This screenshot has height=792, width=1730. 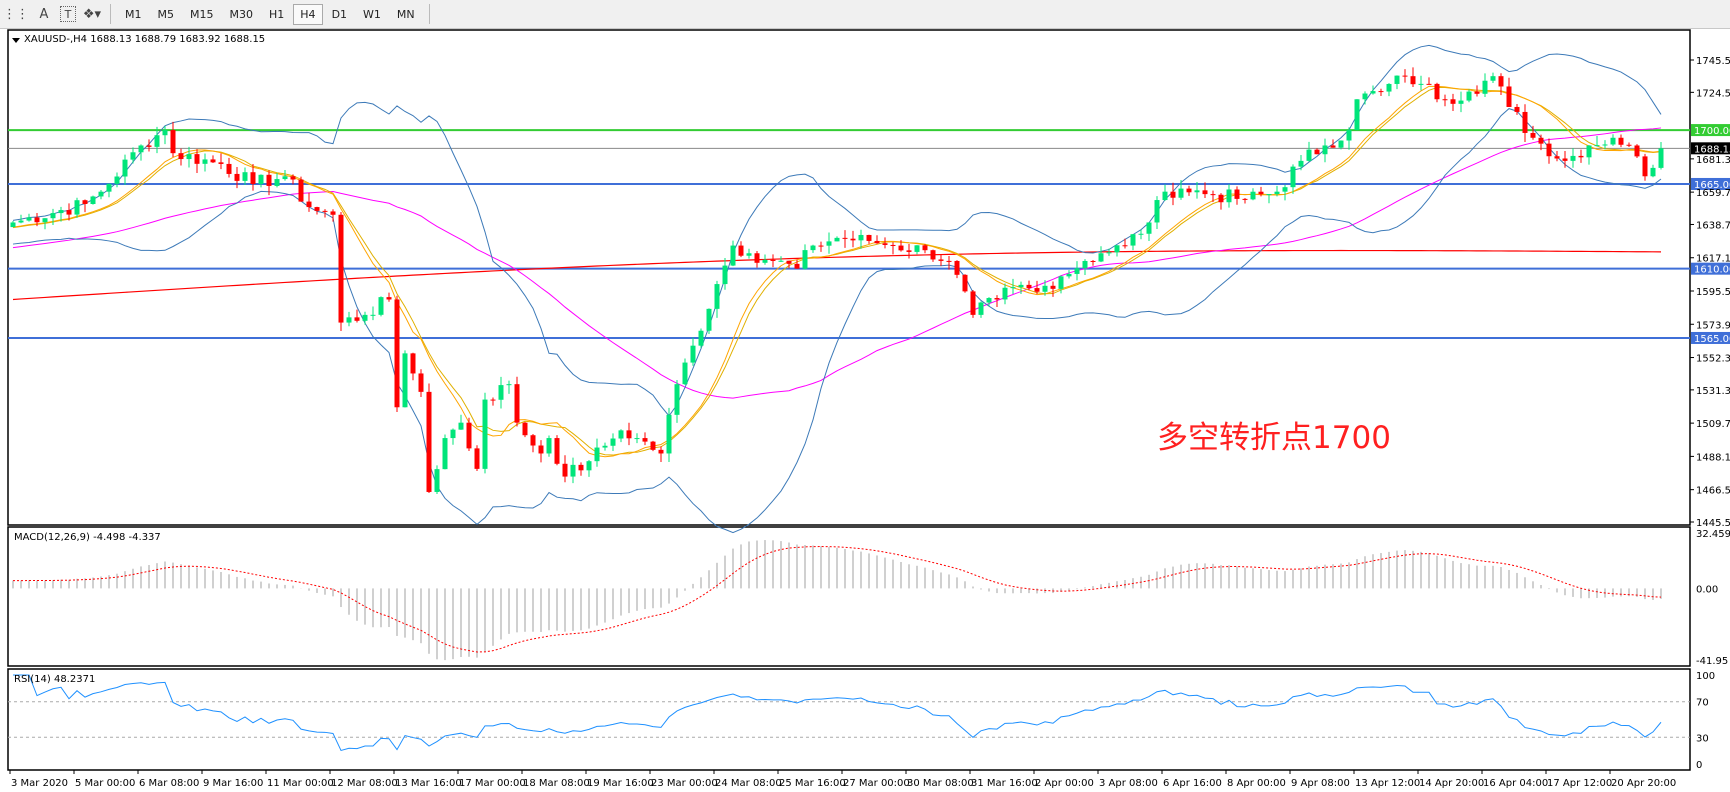 I want to click on time-axis-label: 2 Apr 00:00, so click(x=1064, y=783).